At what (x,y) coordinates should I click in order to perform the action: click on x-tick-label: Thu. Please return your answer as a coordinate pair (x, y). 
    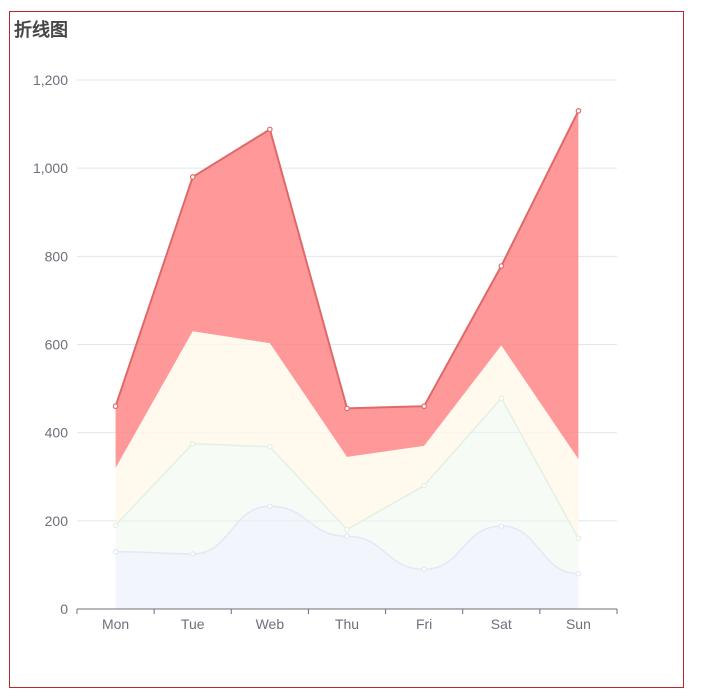
    Looking at the image, I should click on (347, 624).